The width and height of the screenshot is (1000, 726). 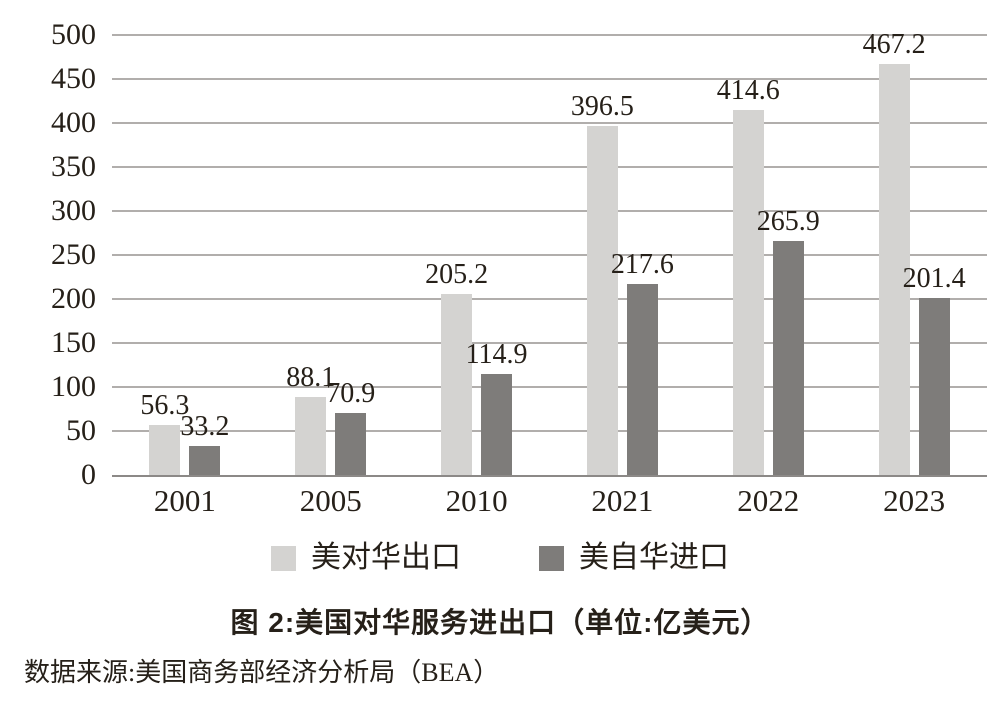 I want to click on bar-value-label: 114.9, so click(x=496, y=354).